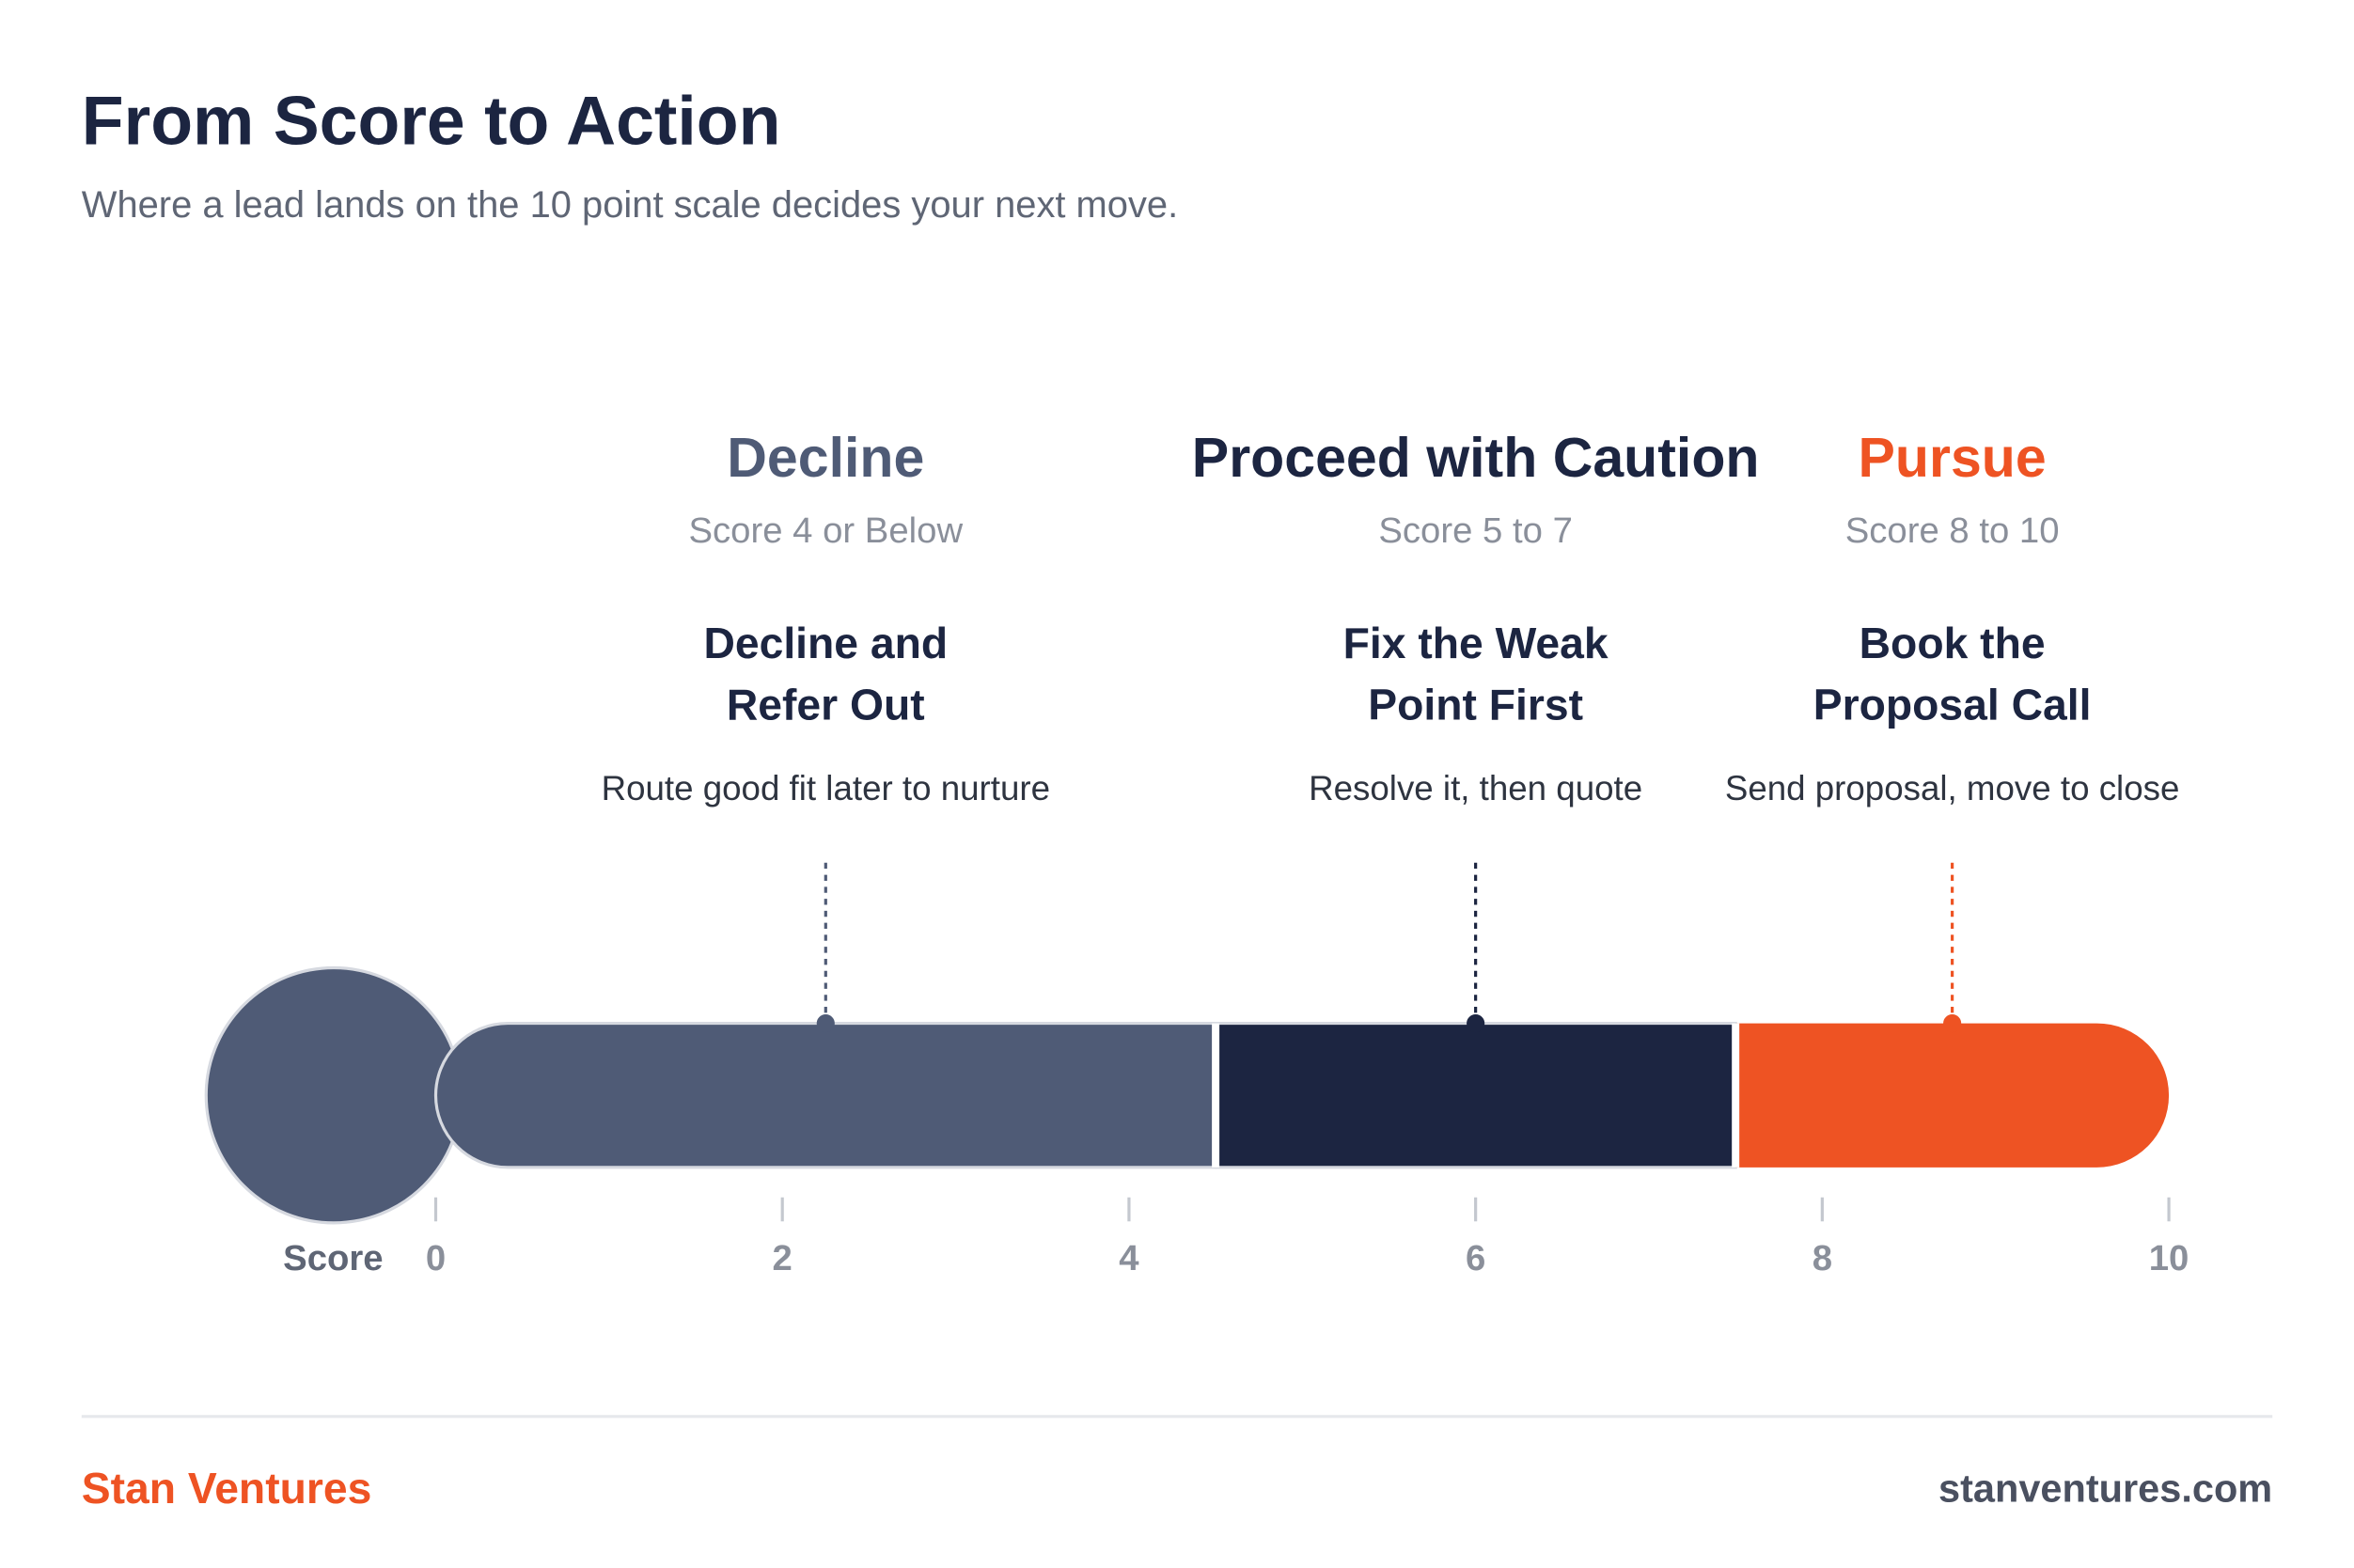  I want to click on segment-name: Decline, so click(825, 458).